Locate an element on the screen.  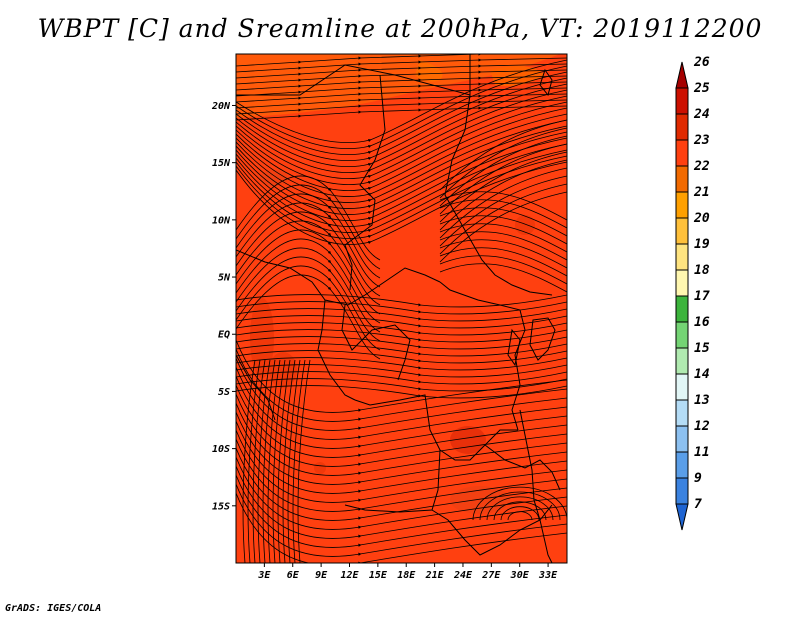
colorbar-label: 13 is located at coordinates (702, 400).